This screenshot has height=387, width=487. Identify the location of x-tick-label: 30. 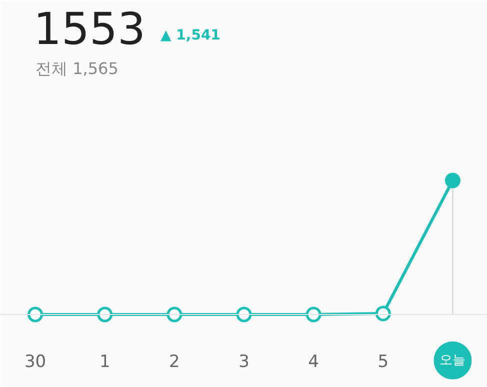
(35, 362).